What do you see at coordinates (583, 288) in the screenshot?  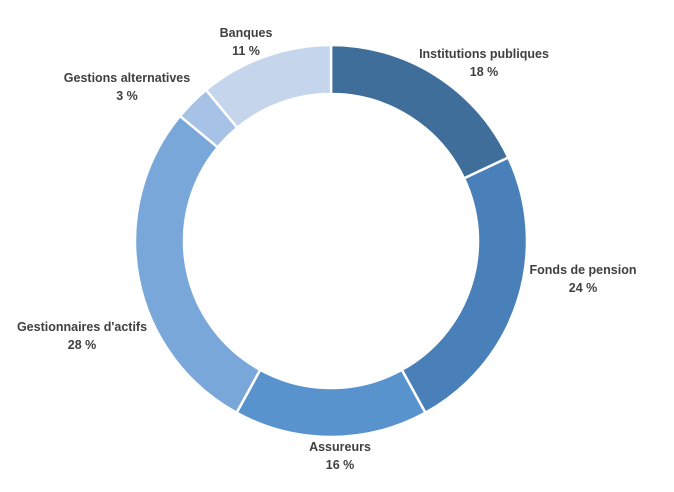 I see `slice-value: 24 %` at bounding box center [583, 288].